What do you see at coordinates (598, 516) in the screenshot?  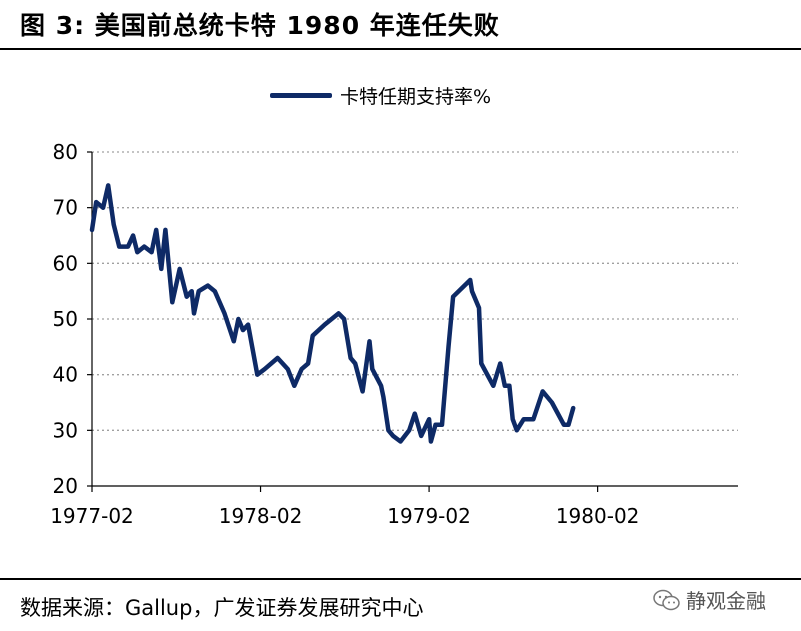 I see `x-tick-label: 1980-02` at bounding box center [598, 516].